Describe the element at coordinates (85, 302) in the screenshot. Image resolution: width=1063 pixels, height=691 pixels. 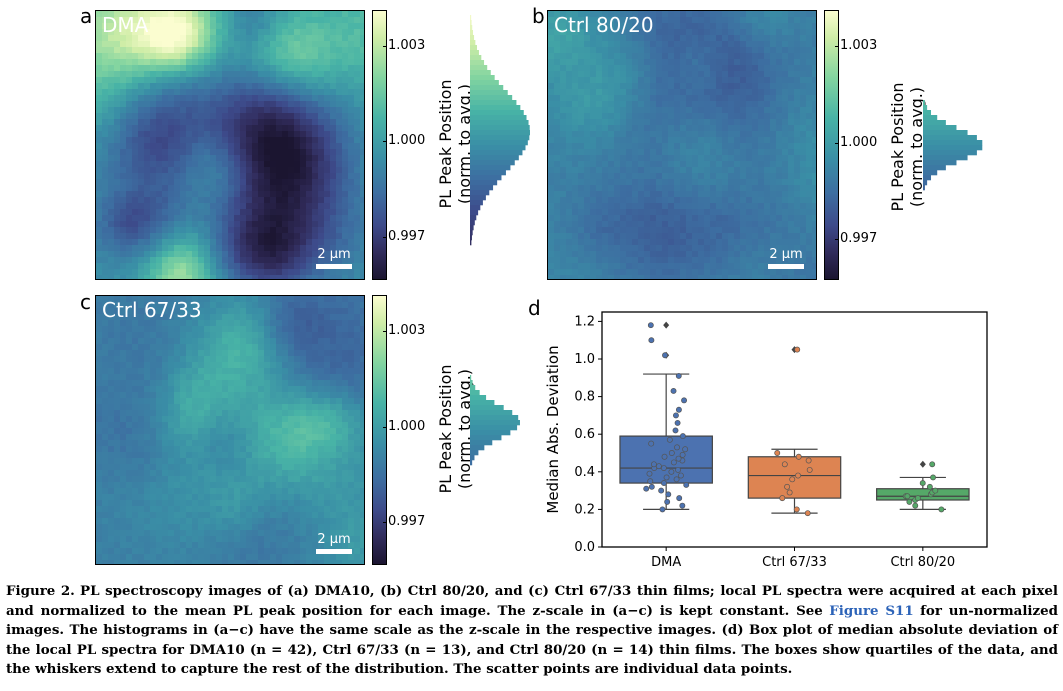
I see `panel-letter-c: c` at that location.